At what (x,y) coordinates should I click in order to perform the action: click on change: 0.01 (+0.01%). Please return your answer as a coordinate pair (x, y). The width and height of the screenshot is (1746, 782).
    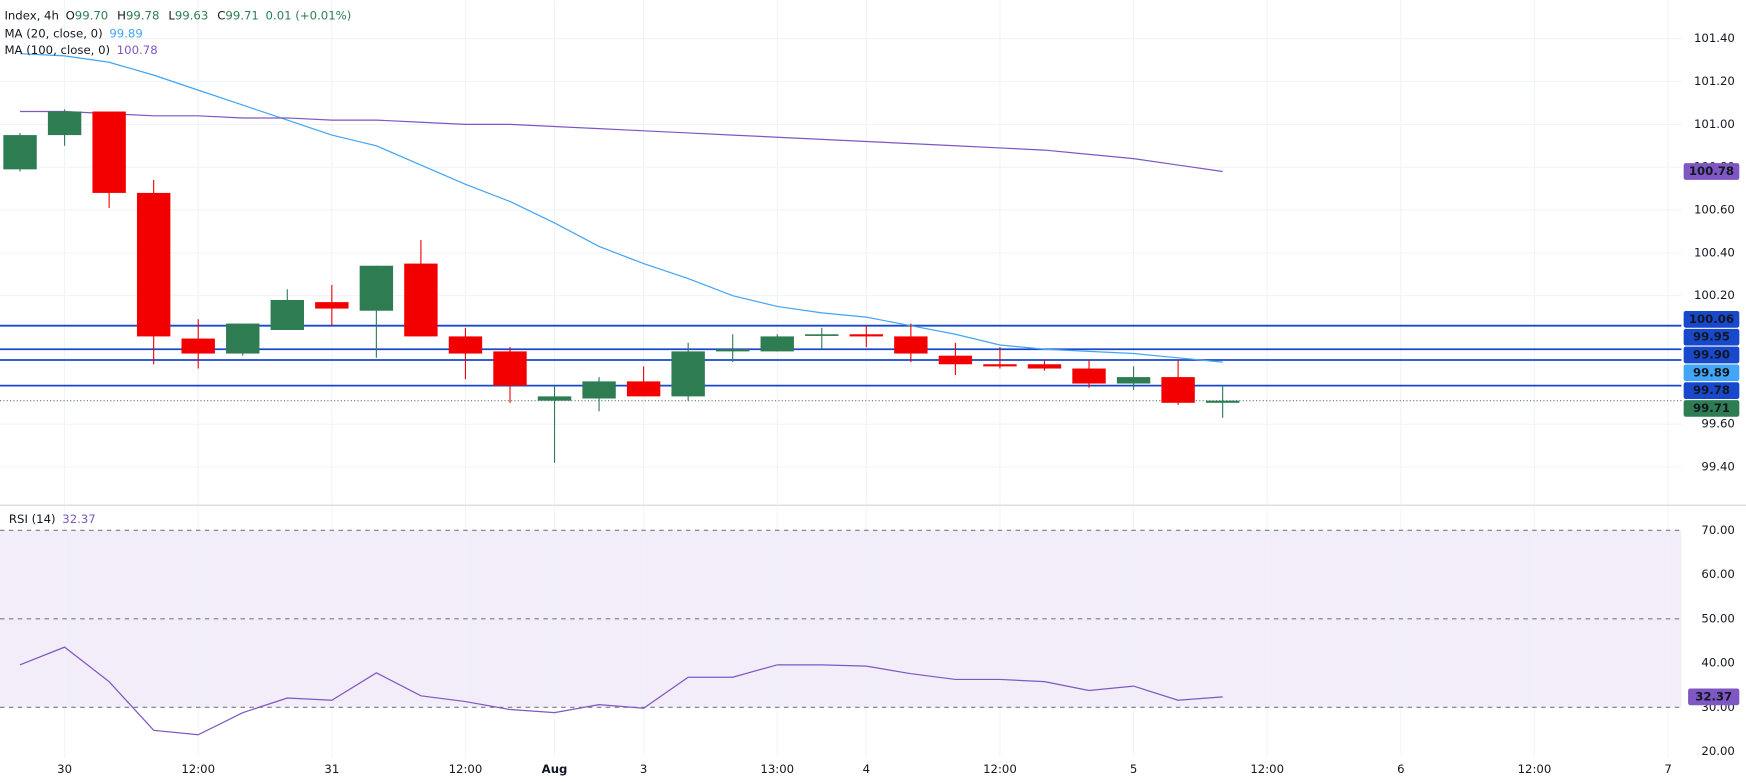
    Looking at the image, I should click on (309, 15).